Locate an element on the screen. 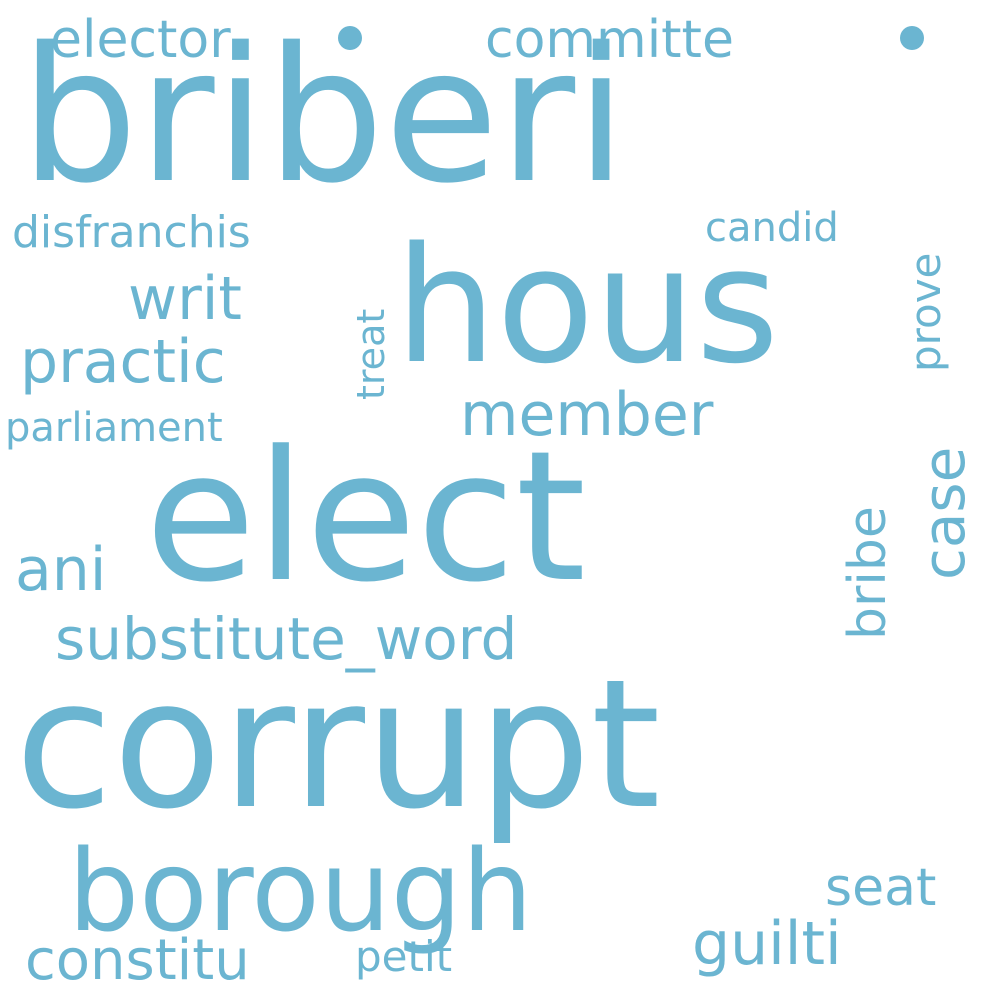 The image size is (1000, 1000). word-guilti: guilti is located at coordinates (767, 944).